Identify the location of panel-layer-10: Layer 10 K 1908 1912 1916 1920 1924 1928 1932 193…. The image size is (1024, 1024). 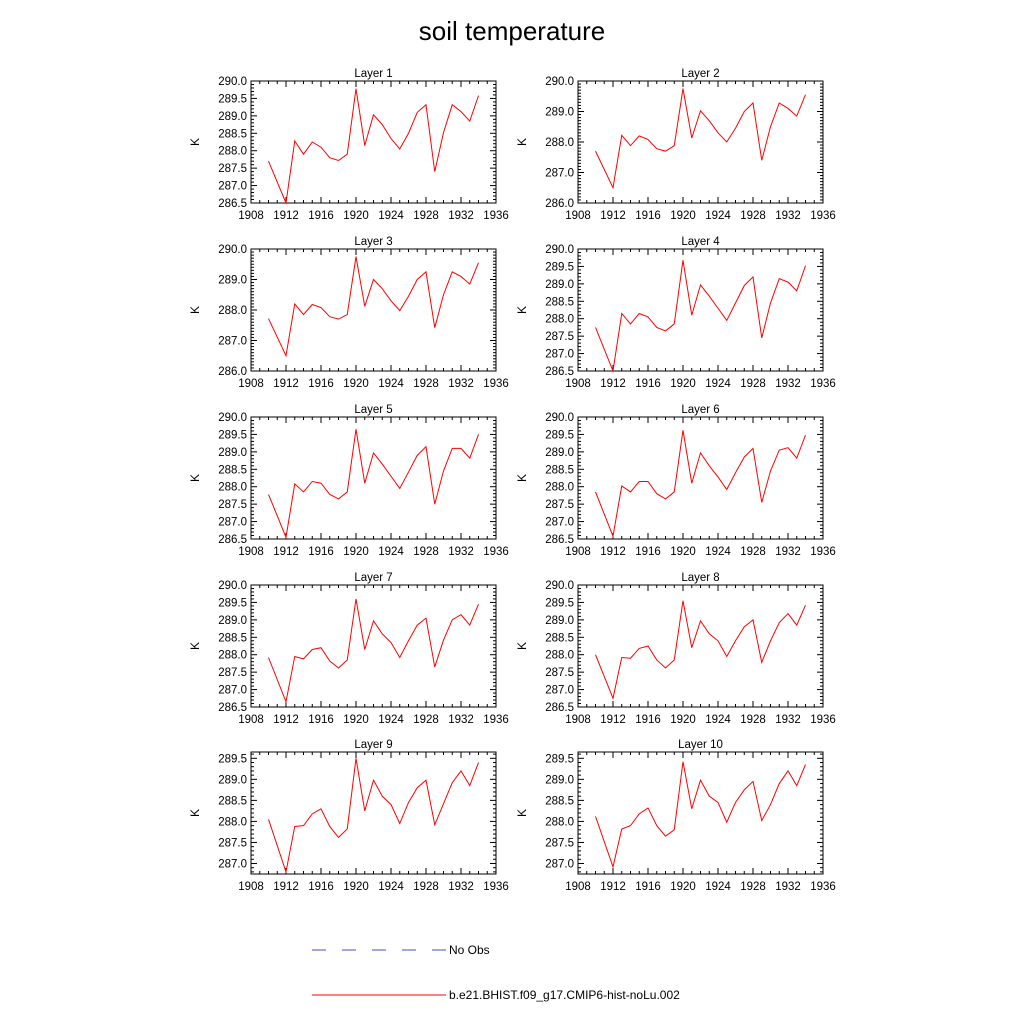
(675, 816).